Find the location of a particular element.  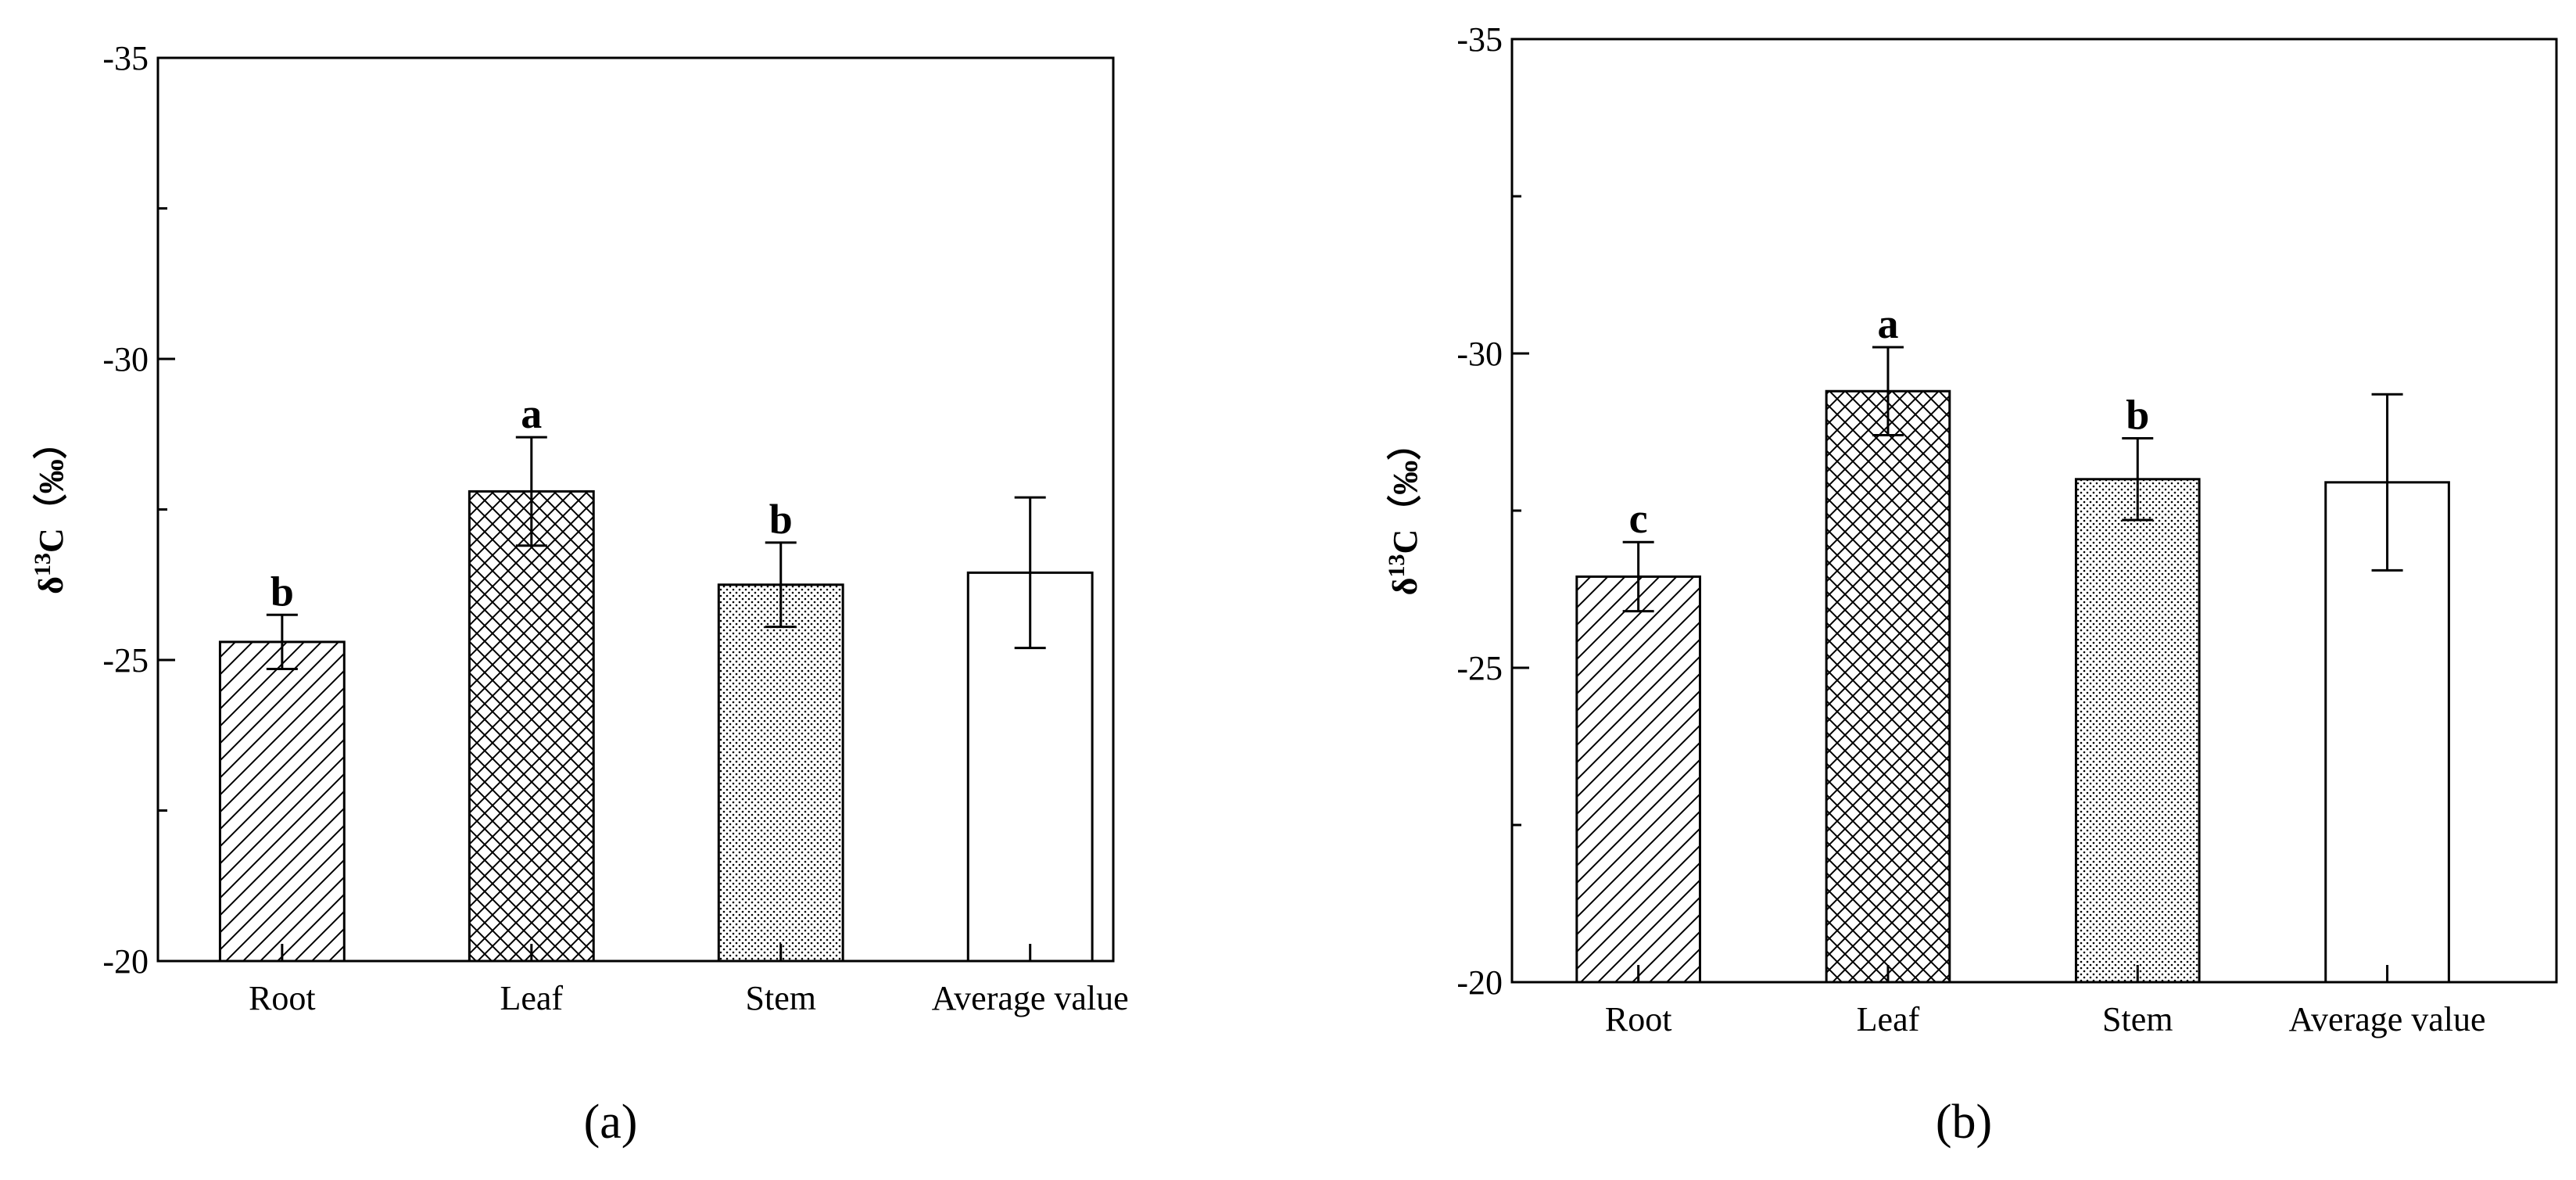

panel-label: (b) is located at coordinates (1964, 1122).